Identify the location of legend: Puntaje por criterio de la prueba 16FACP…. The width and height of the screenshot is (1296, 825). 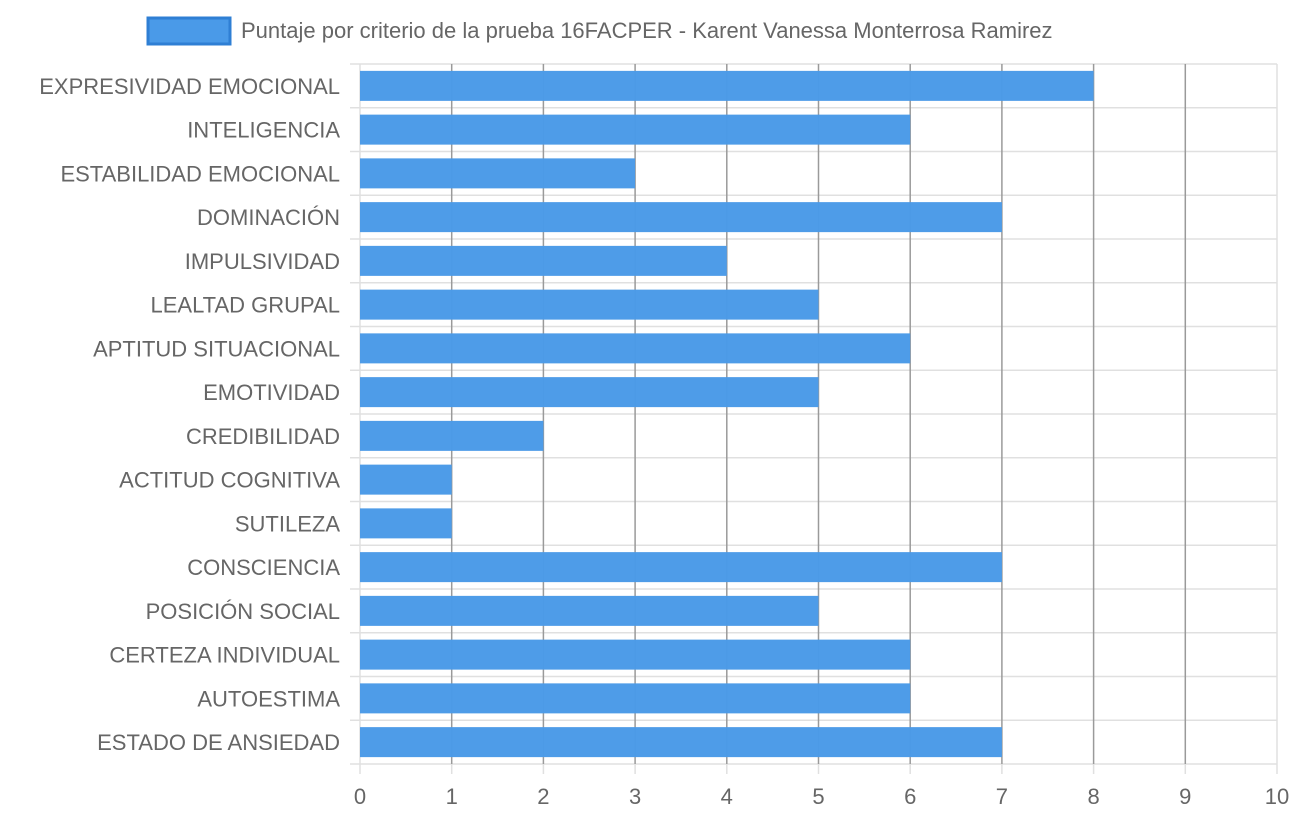
(599, 31).